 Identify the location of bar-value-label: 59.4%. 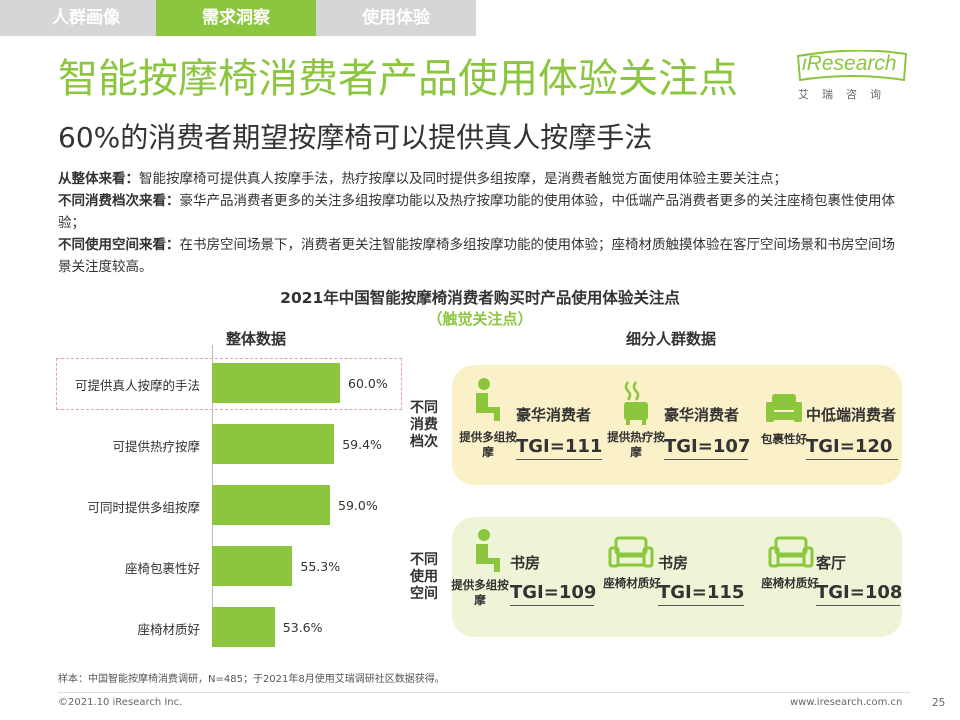
(362, 444).